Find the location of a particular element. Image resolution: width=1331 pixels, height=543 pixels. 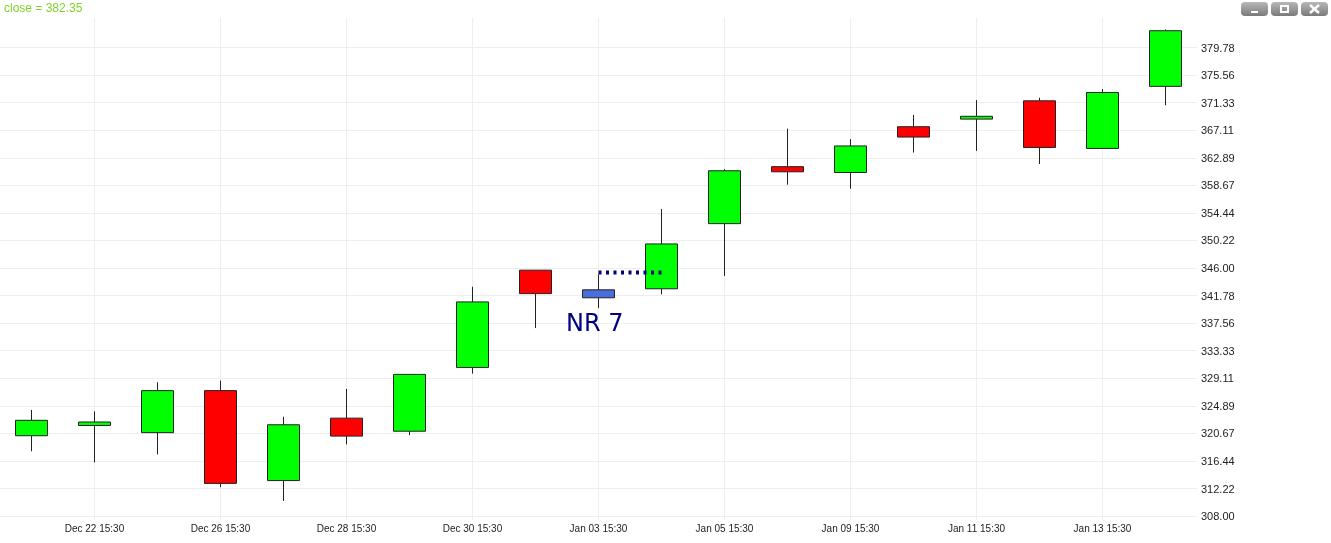

y-tick-label: 308.00 is located at coordinates (1218, 516).